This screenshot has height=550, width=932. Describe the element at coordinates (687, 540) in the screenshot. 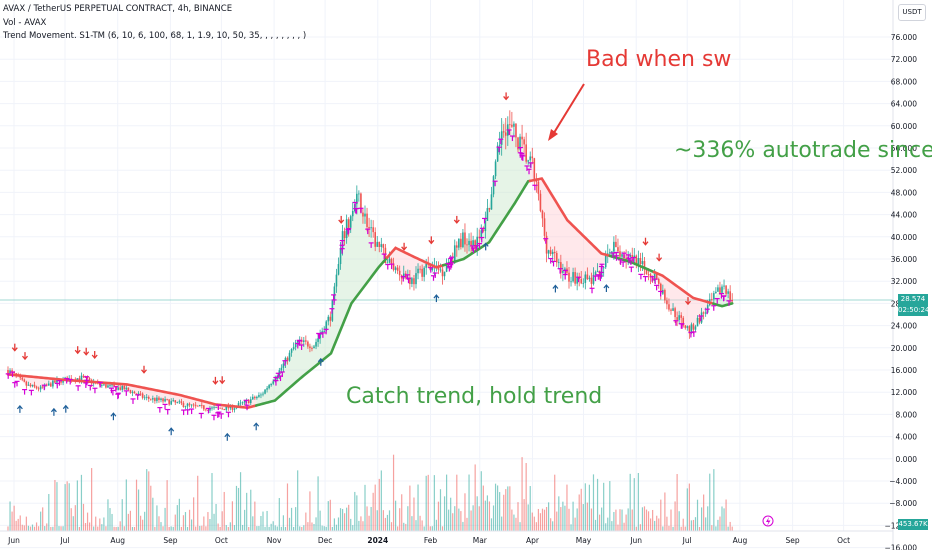

I see `x-tick-label: Jul` at that location.